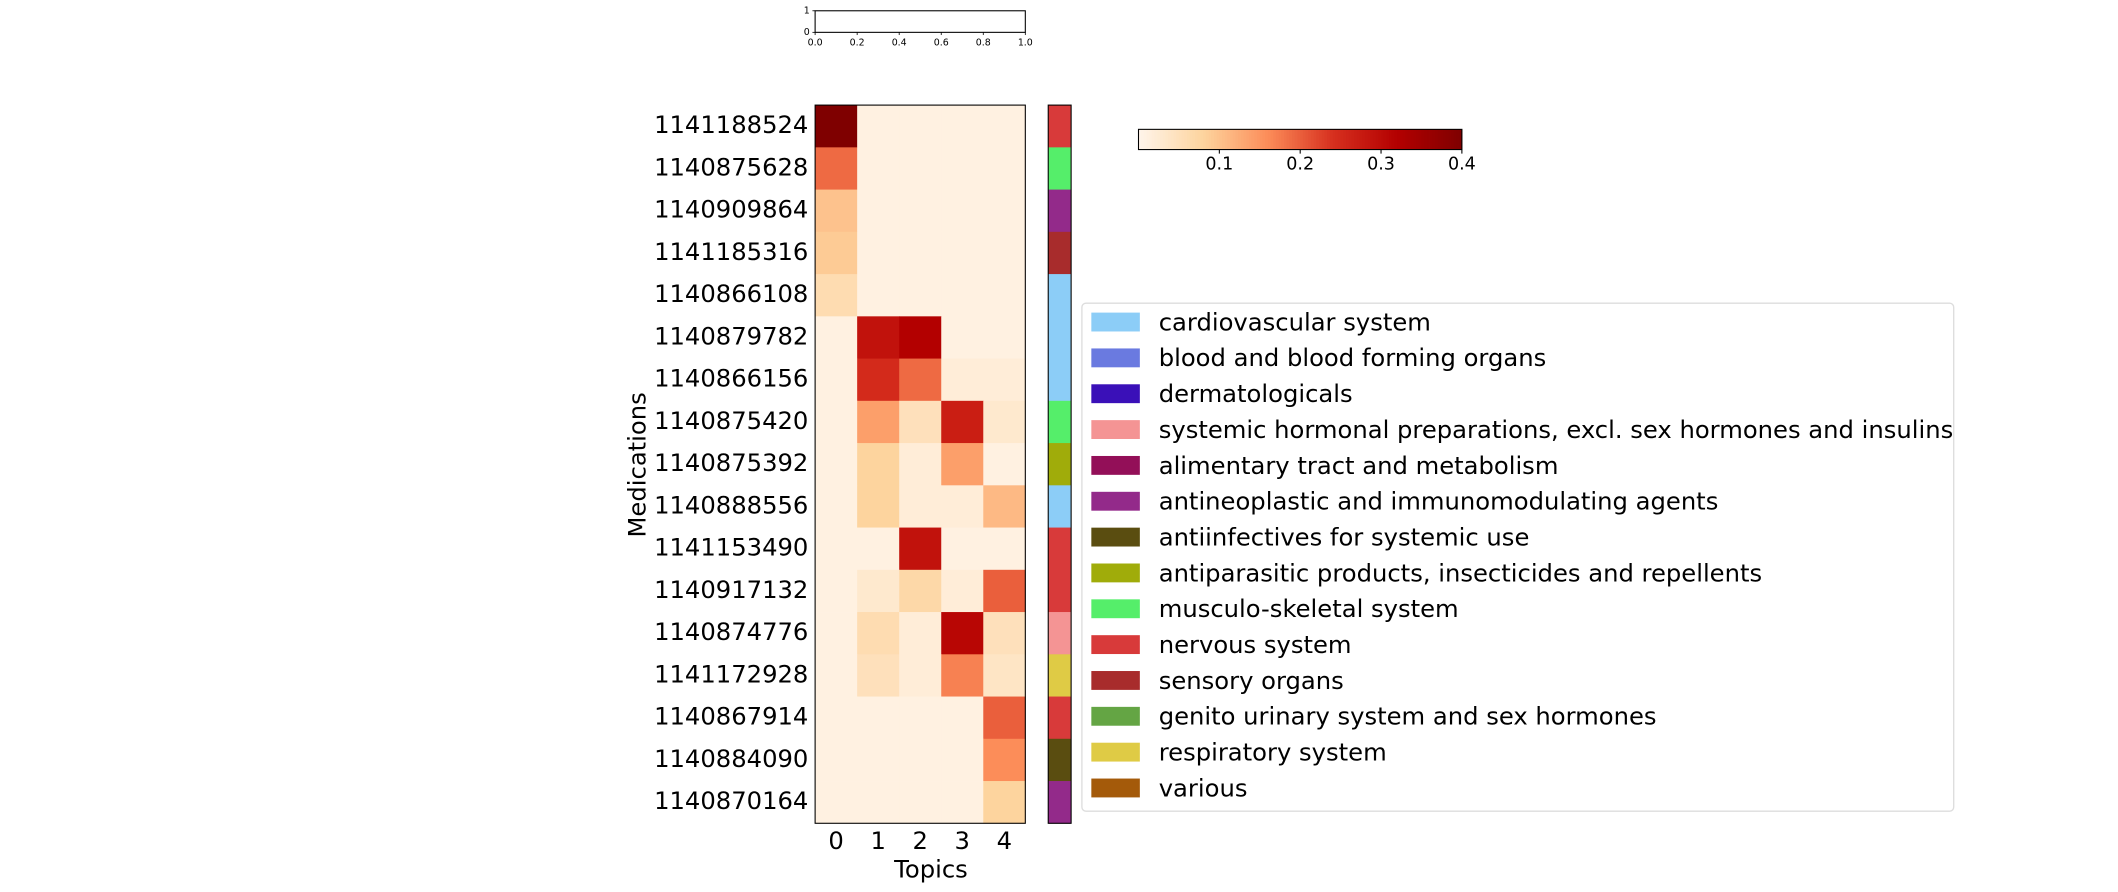 Image resolution: width=2118 pixels, height=892 pixels. I want to click on inset-x-tick-label: 0.6, so click(941, 43).